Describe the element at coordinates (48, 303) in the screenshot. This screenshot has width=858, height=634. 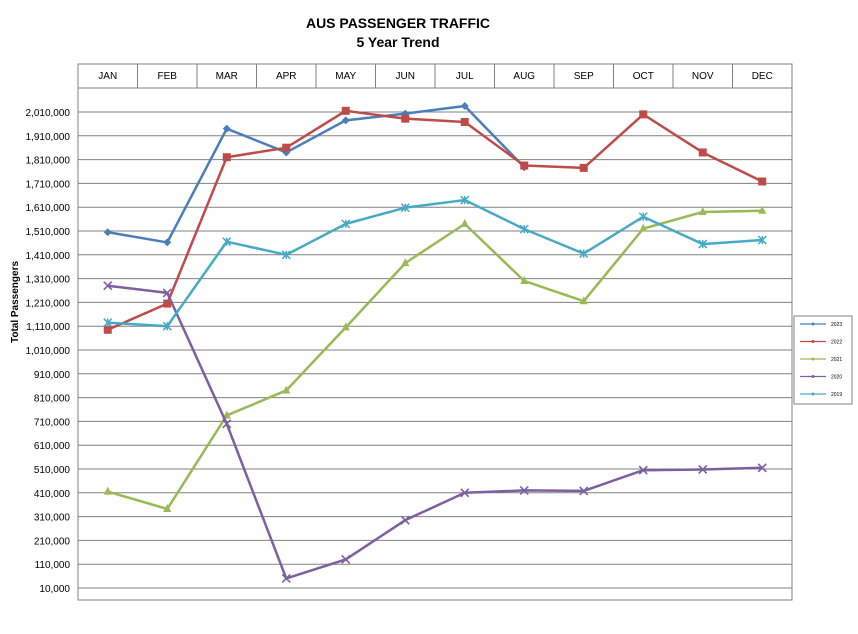
I see `y-tick-label: 1,210,000` at that location.